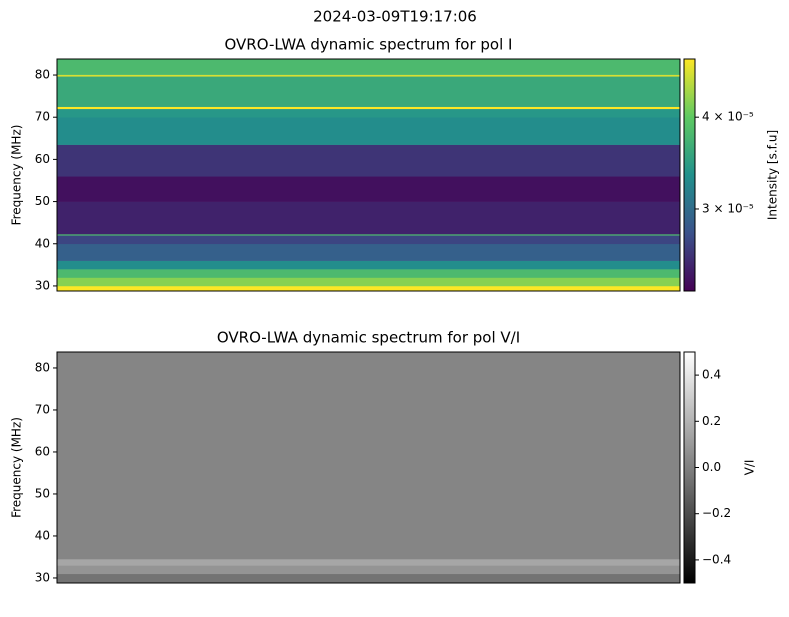  What do you see at coordinates (395, 17) in the screenshot?
I see `figure-title: 2024-03-09T19:17:06` at bounding box center [395, 17].